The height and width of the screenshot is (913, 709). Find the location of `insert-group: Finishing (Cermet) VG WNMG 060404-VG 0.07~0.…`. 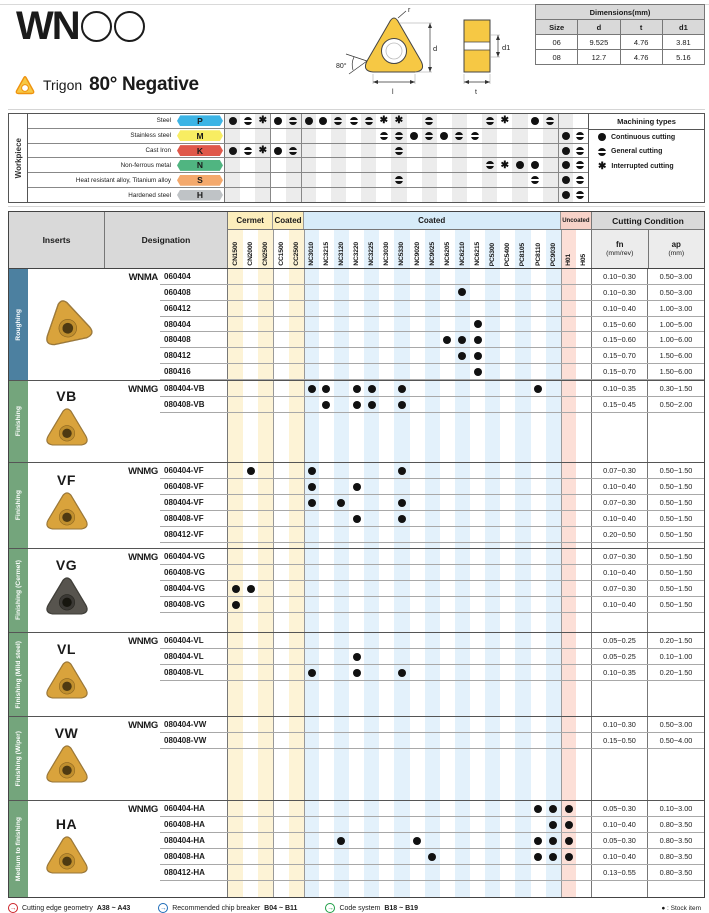

insert-group: Finishing (Cermet) VG WNMG 060404-VG 0.07~0.… is located at coordinates (356, 591).